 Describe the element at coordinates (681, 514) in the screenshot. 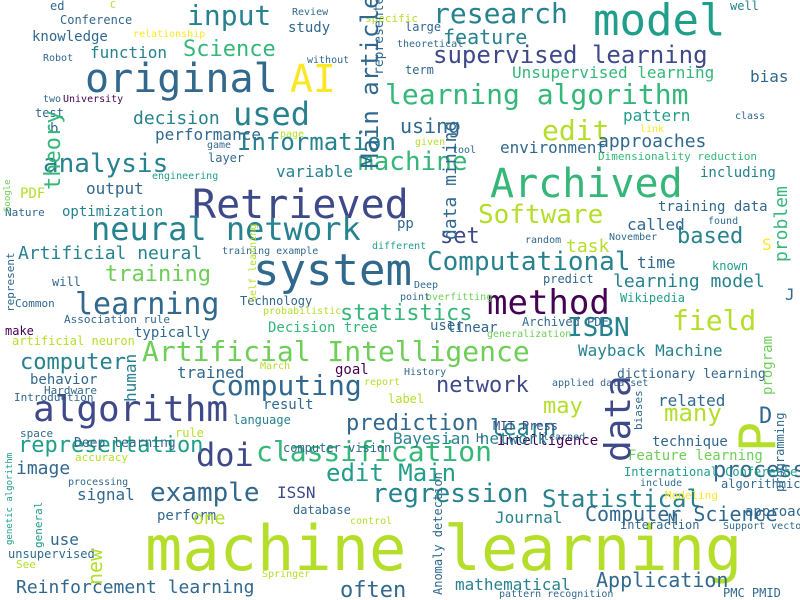

I see `word: Computer Science` at that location.